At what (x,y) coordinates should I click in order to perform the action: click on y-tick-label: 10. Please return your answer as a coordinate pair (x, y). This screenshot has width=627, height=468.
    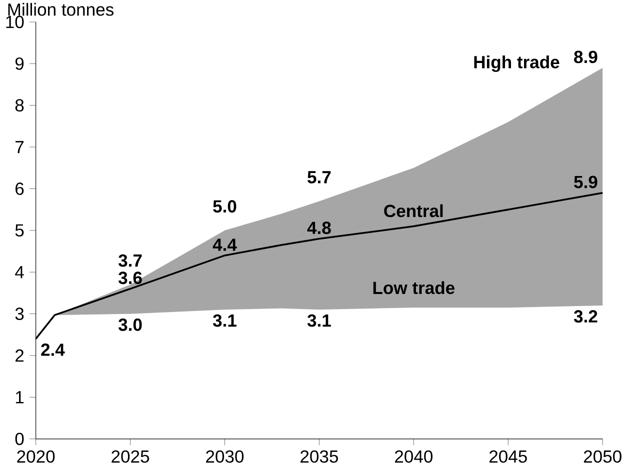
    Looking at the image, I should click on (15, 22).